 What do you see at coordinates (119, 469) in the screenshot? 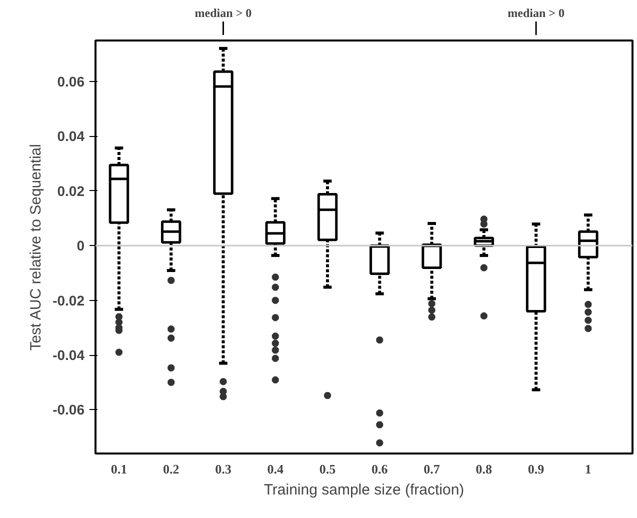
I see `x-tick-label: 0.1` at bounding box center [119, 469].